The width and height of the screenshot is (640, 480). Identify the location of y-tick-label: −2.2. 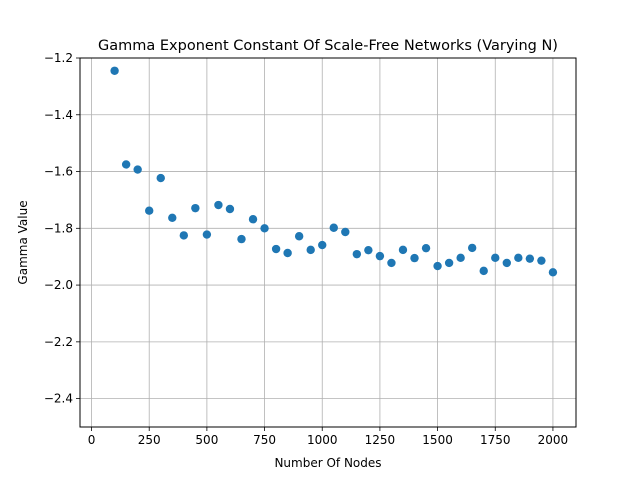
(58, 342).